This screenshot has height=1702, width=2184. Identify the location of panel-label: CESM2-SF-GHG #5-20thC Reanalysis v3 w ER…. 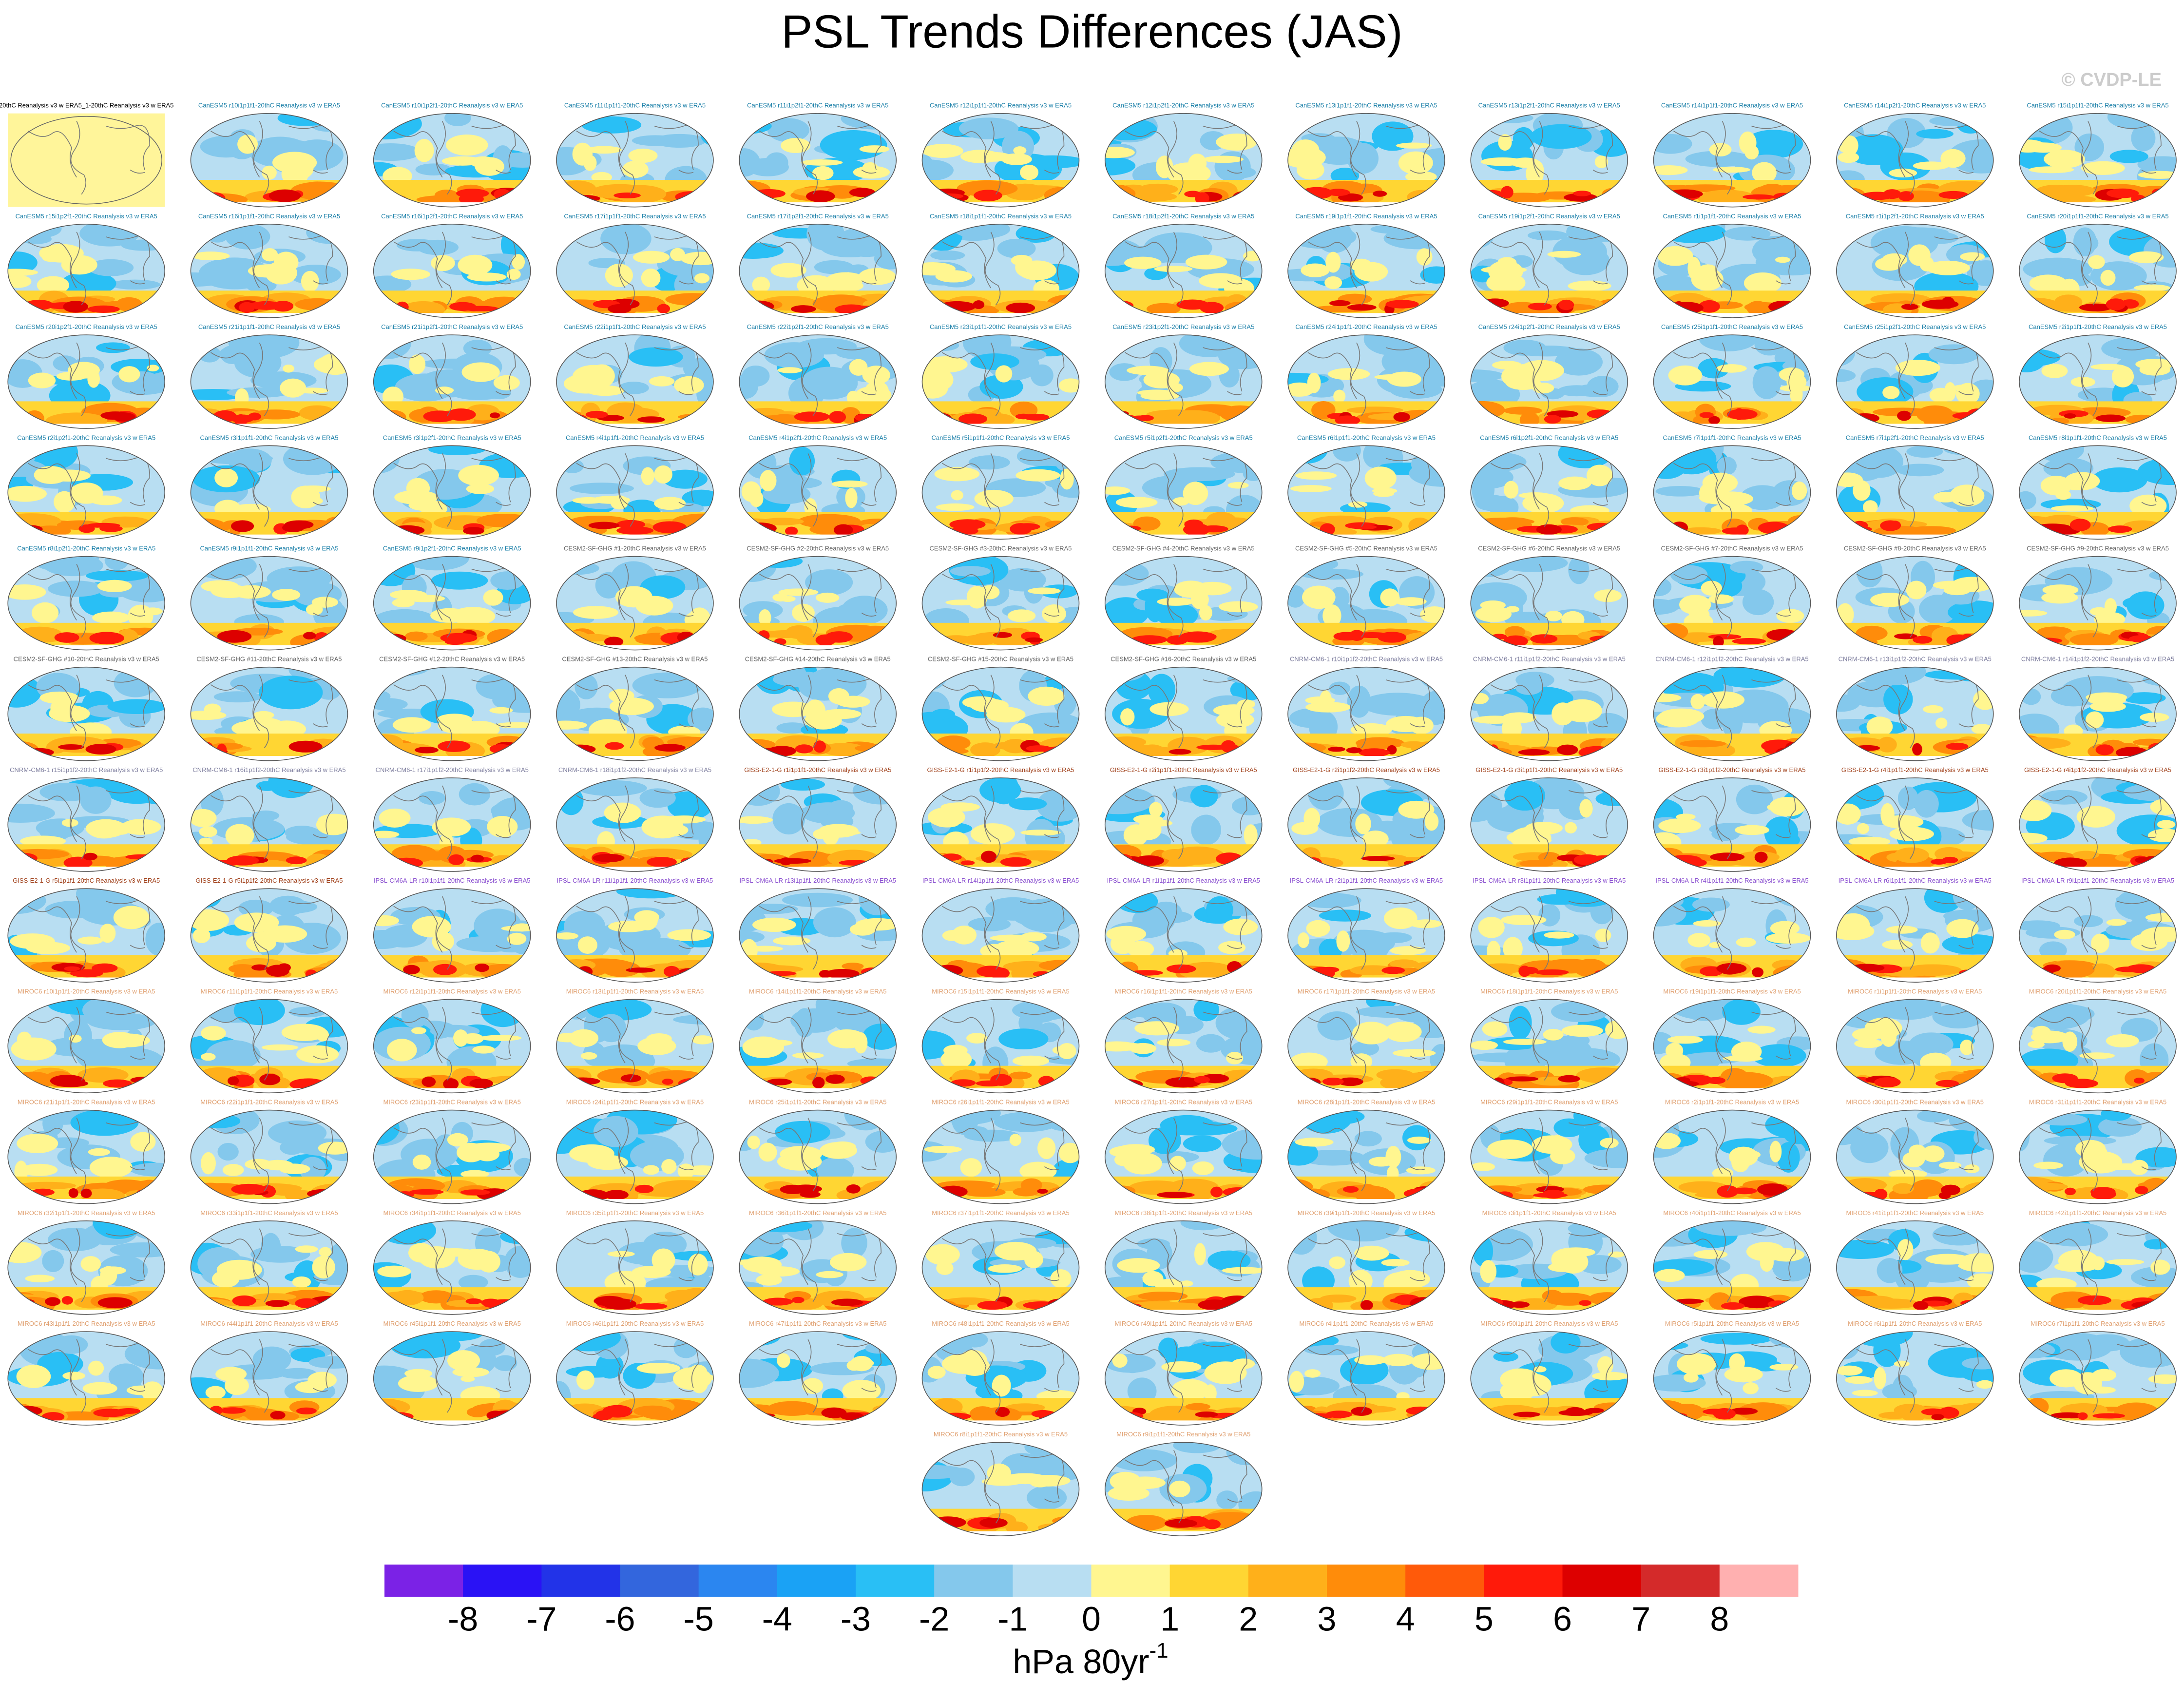
(1366, 548).